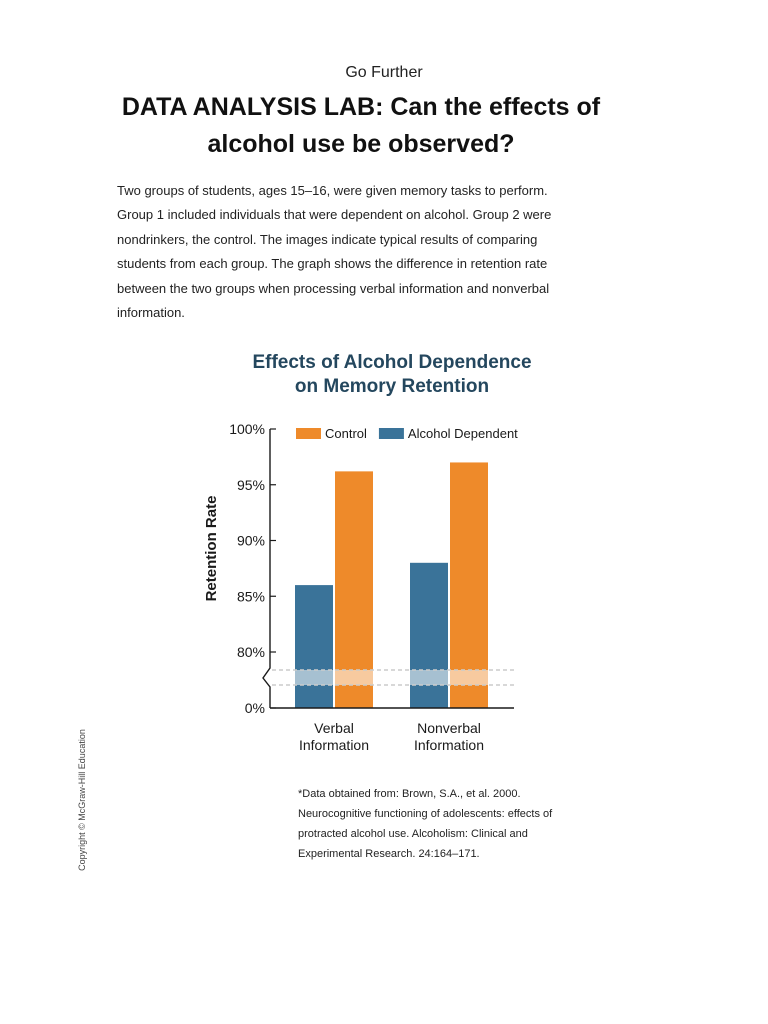 The height and width of the screenshot is (1024, 768). What do you see at coordinates (251, 485) in the screenshot?
I see `y-tick-label: 95%` at bounding box center [251, 485].